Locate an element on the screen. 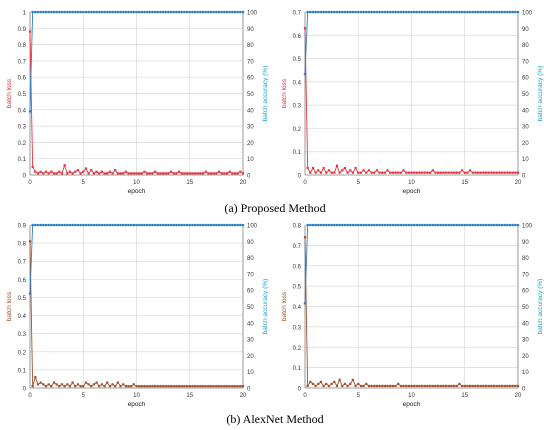 The width and height of the screenshot is (550, 430). y2-tick-label: 60 is located at coordinates (250, 79).